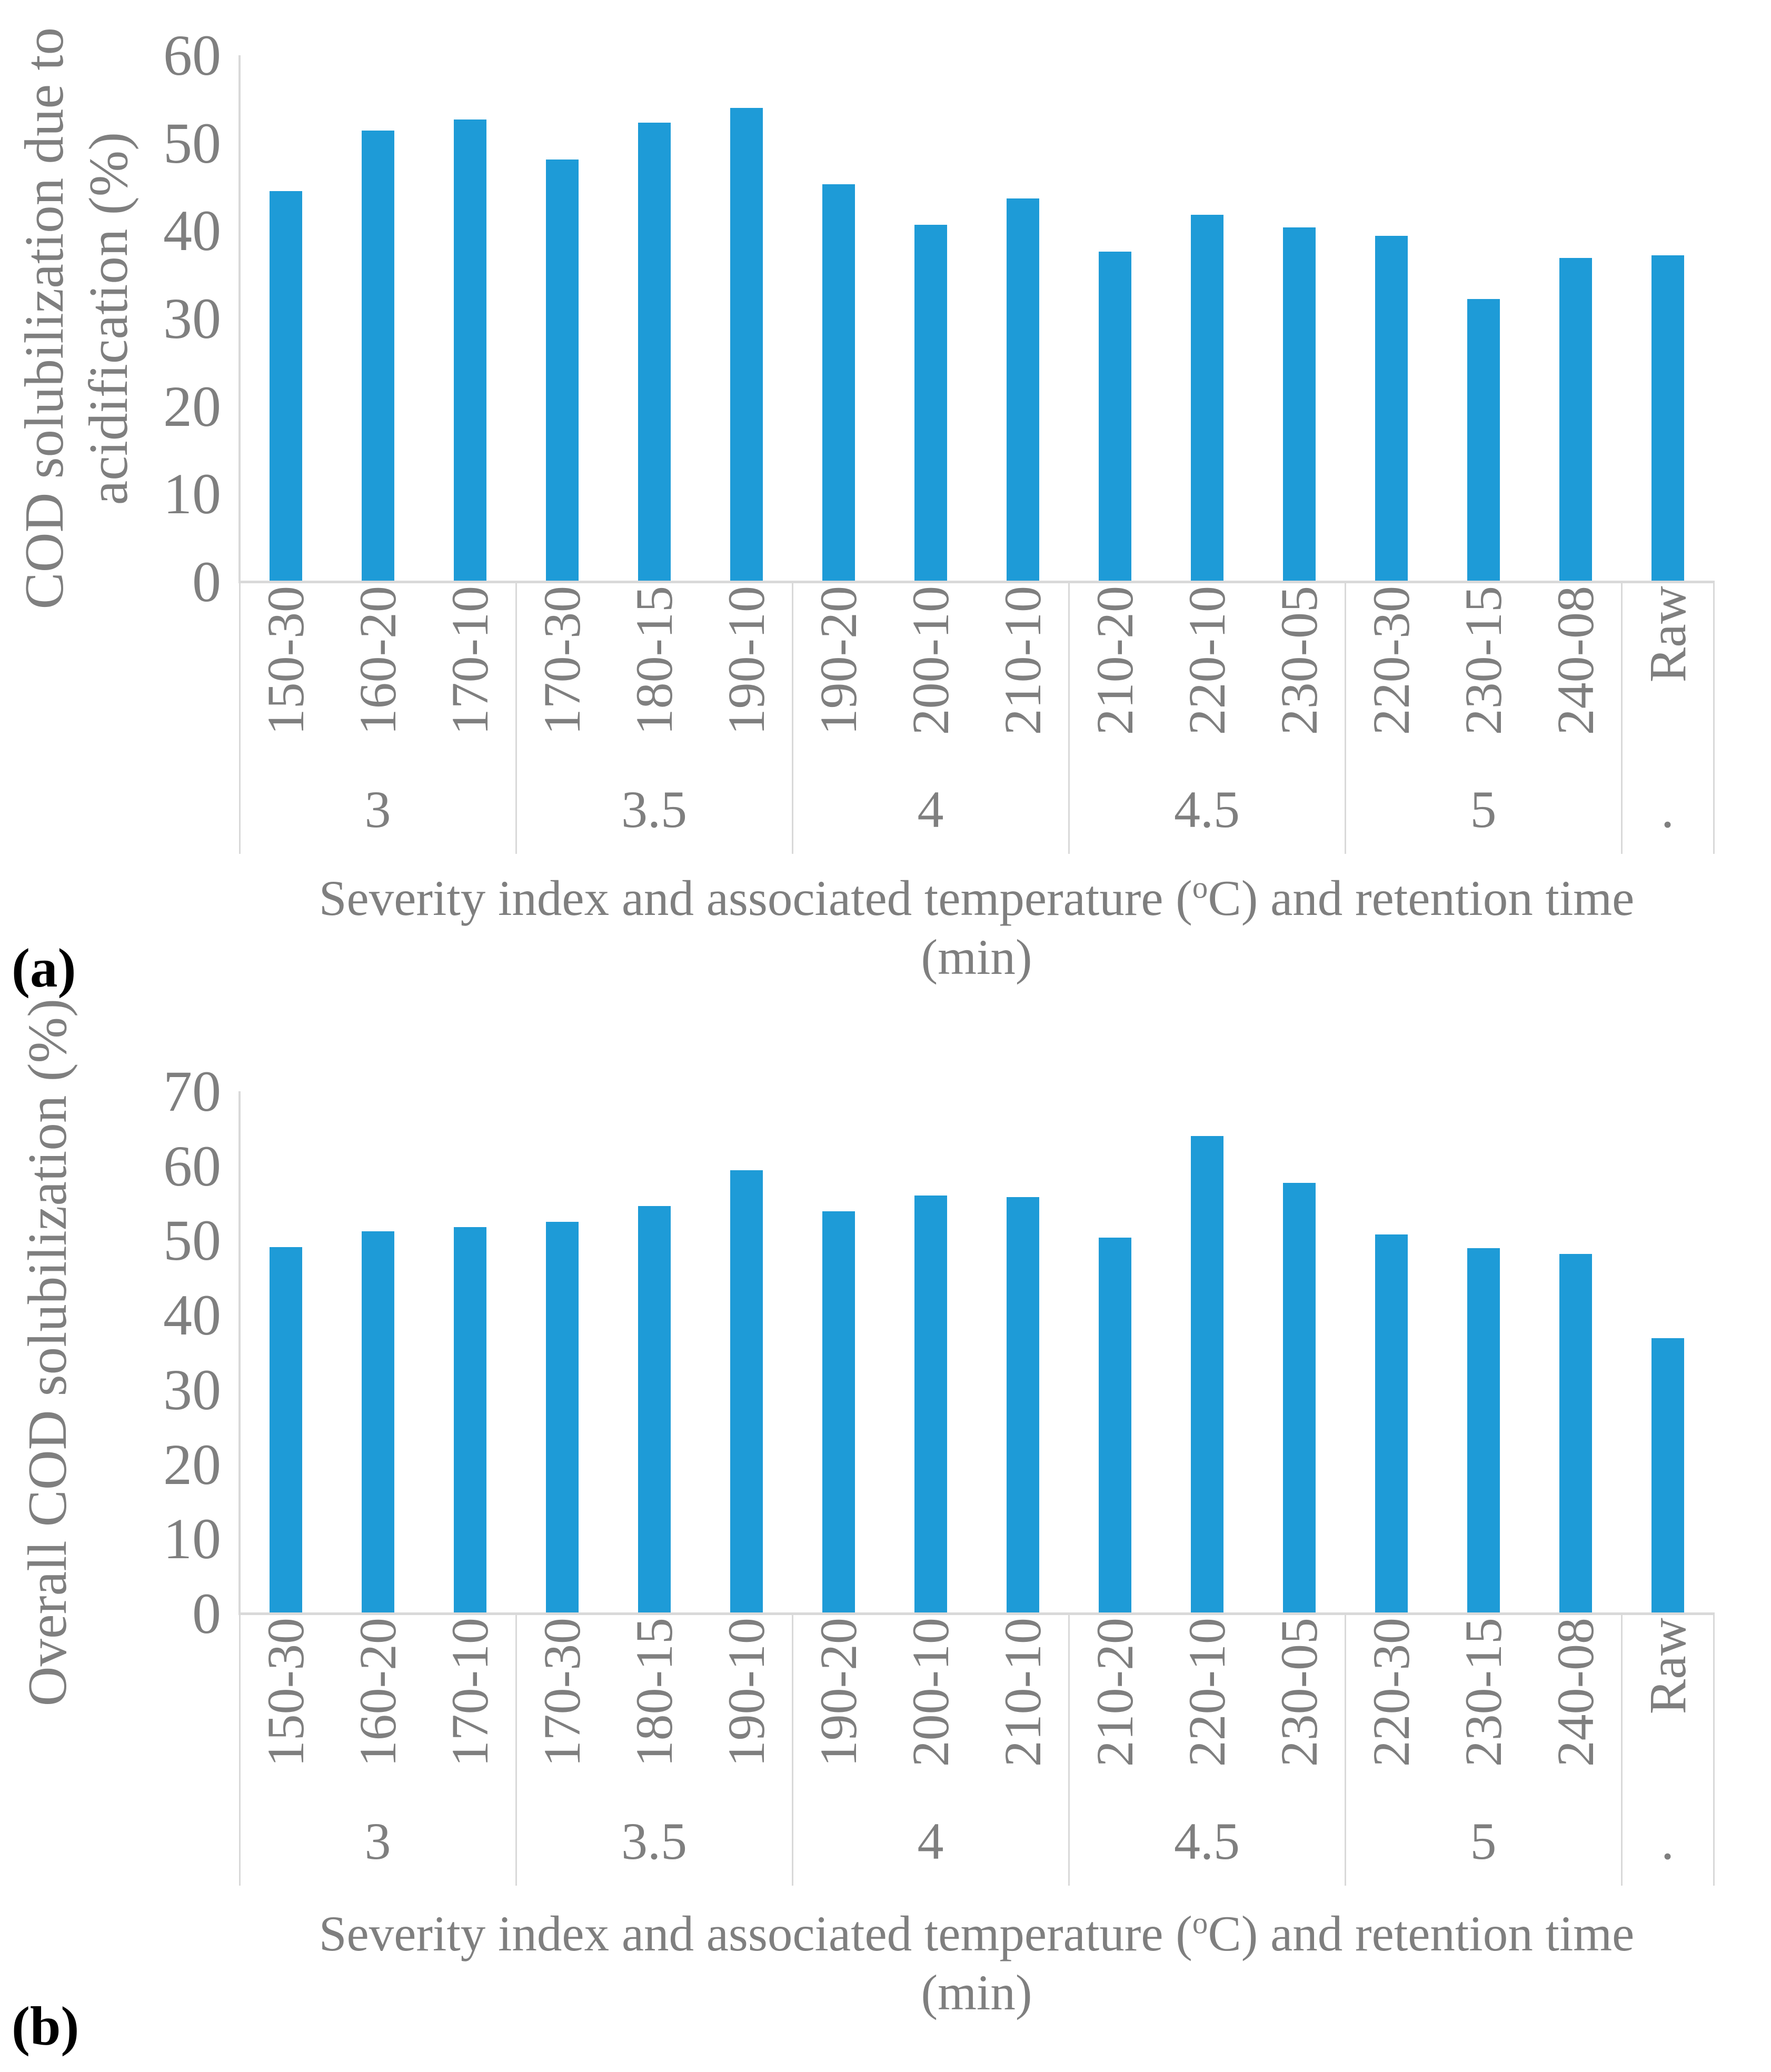  Describe the element at coordinates (192, 143) in the screenshot. I see `y-tick-label: 50` at that location.